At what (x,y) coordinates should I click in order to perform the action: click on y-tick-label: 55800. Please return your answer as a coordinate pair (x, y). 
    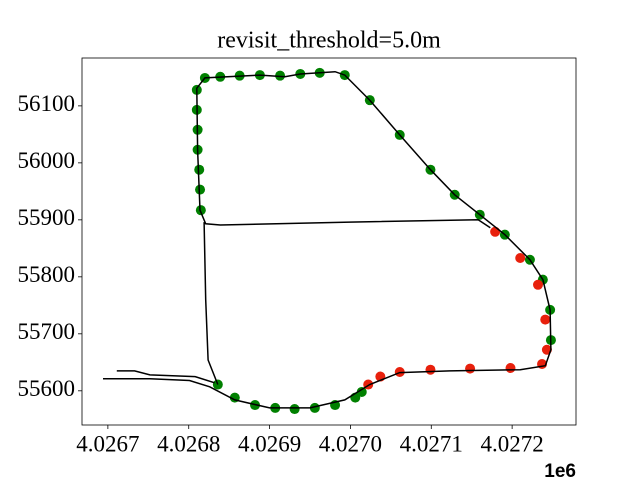
    Looking at the image, I should click on (47, 274).